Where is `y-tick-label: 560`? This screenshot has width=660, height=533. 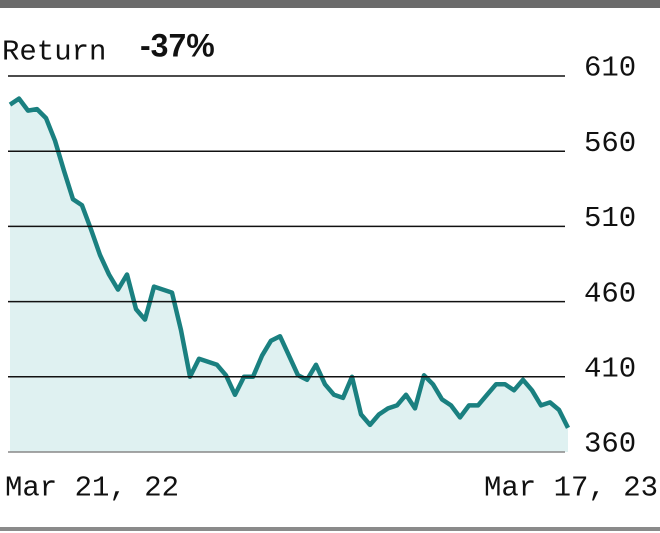
y-tick-label: 560 is located at coordinates (610, 143).